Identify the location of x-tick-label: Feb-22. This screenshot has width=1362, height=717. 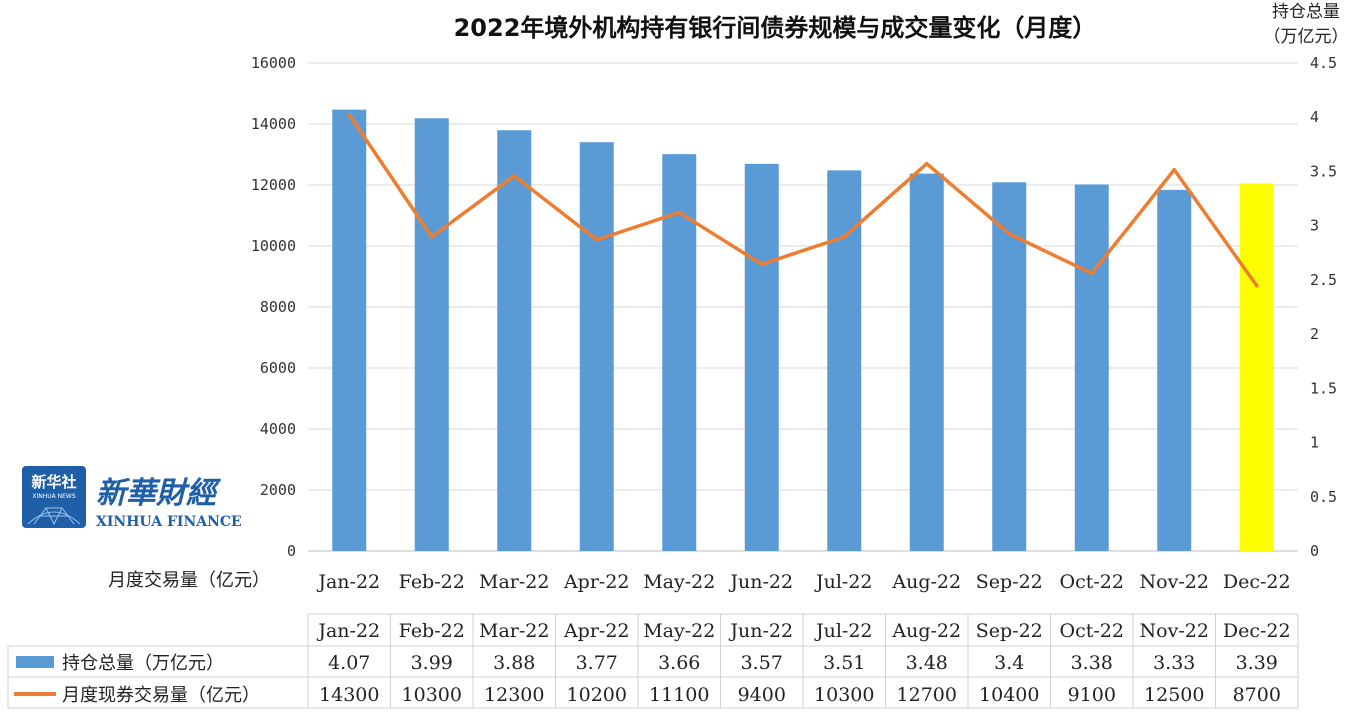
(432, 582).